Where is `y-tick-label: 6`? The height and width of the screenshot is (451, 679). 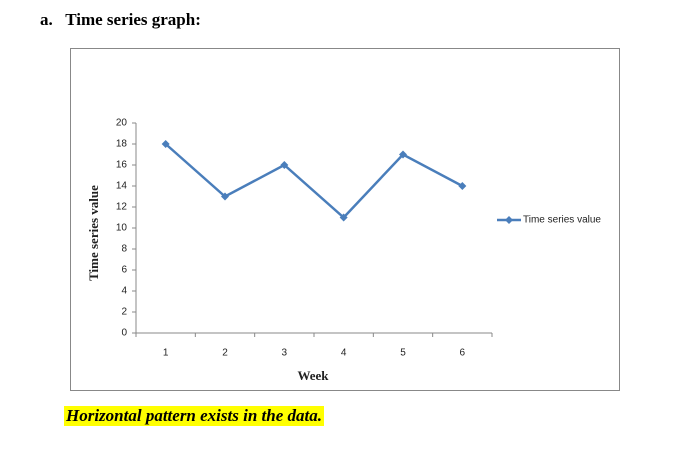 y-tick-label: 6 is located at coordinates (124, 270).